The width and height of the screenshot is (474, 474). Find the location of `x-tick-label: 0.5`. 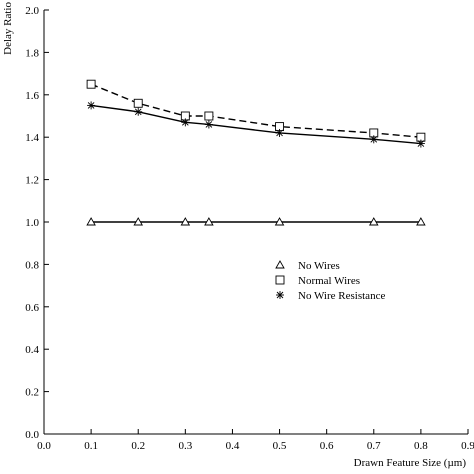

x-tick-label: 0.5 is located at coordinates (280, 446).